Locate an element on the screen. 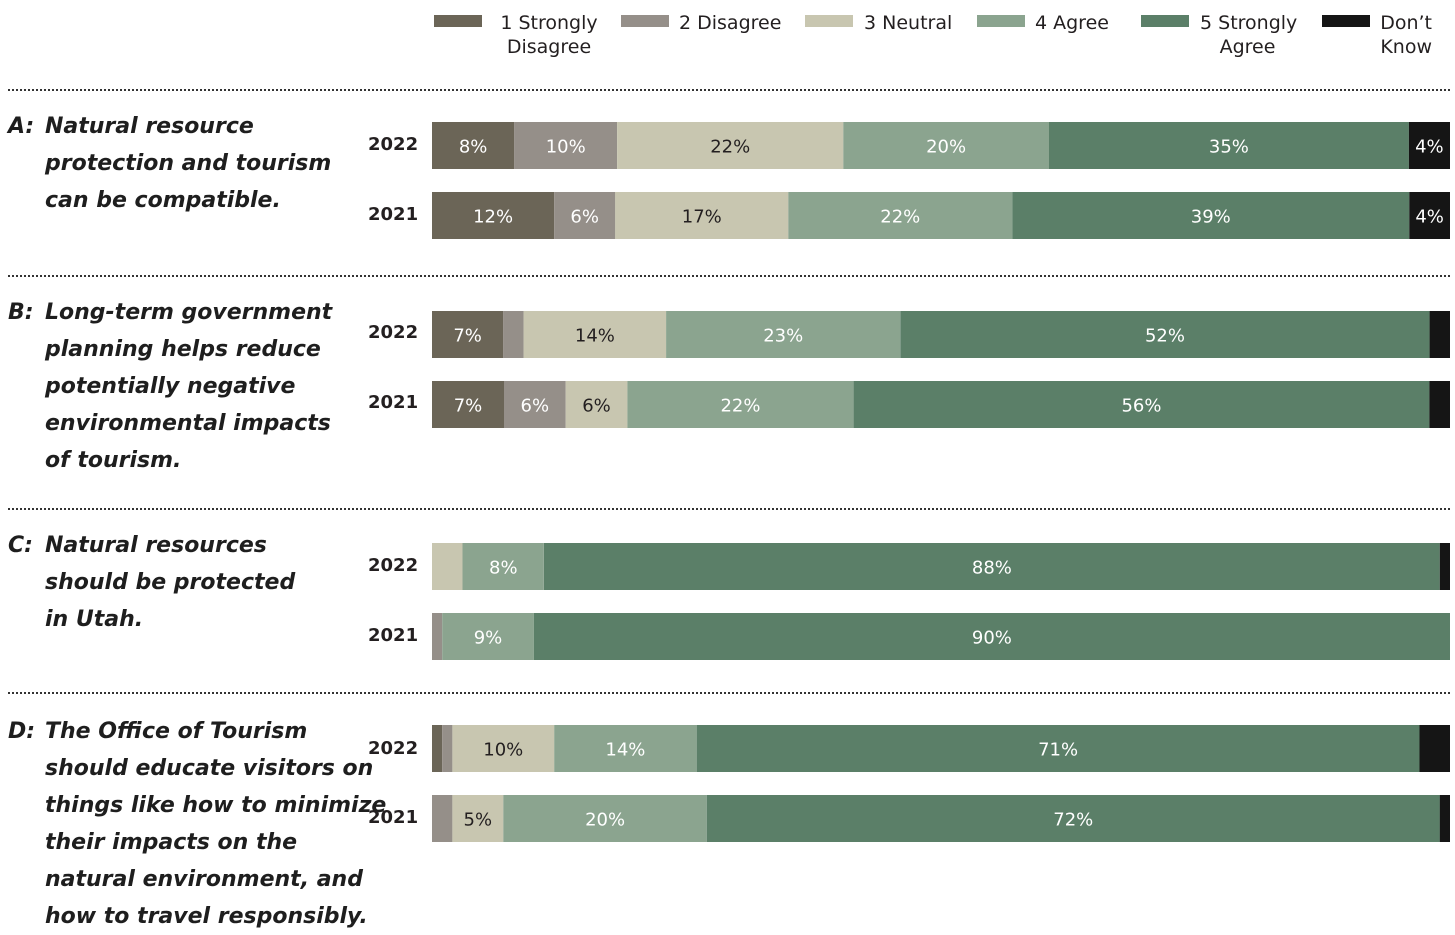  question-line: Natural resource is located at coordinates (149, 126).